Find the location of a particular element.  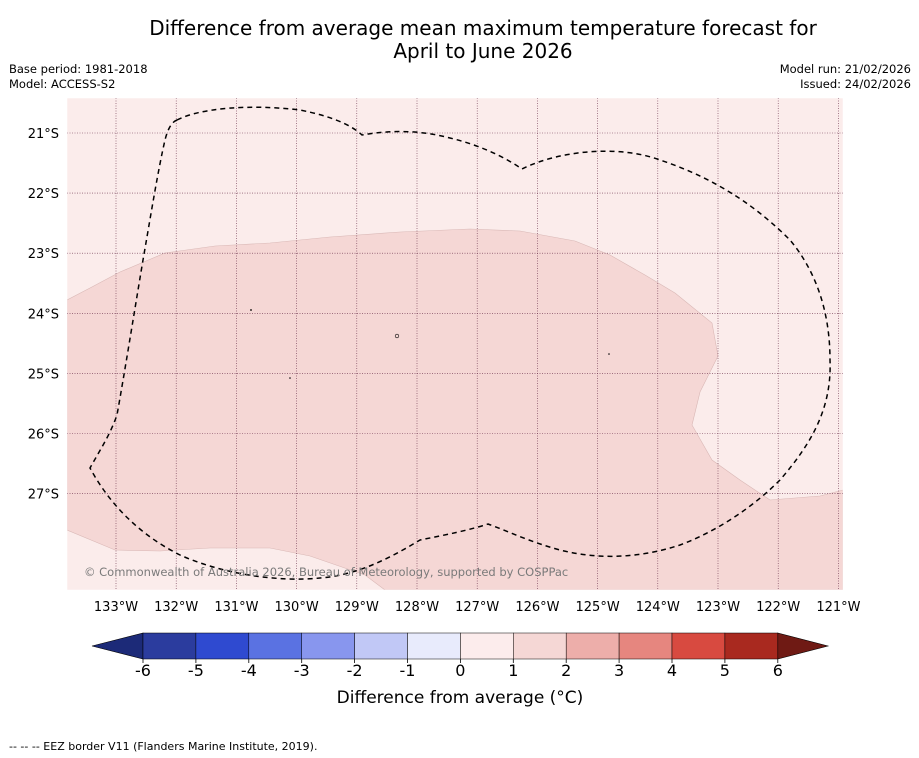

colorbar-tick-label: 6 is located at coordinates (778, 670).